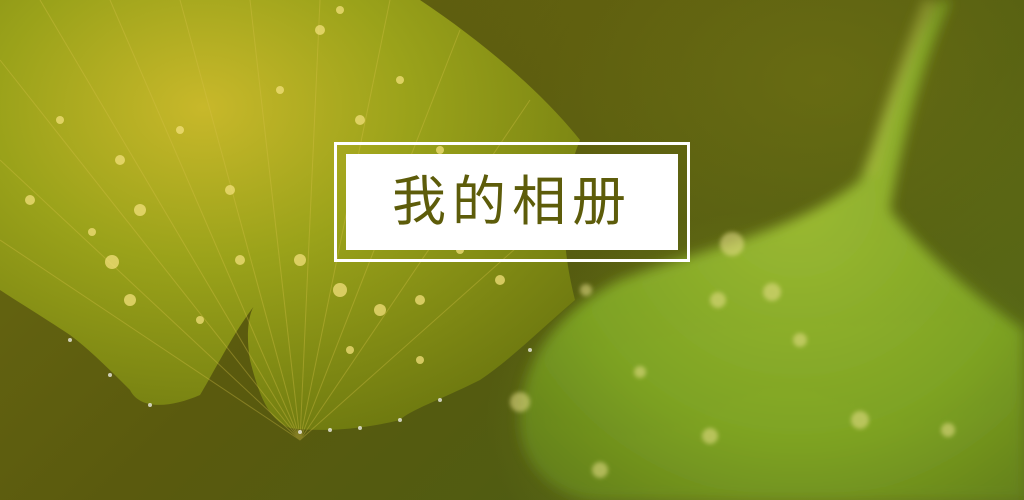 The image size is (1024, 500). I want to click on album-title: 我的相册, so click(512, 201).